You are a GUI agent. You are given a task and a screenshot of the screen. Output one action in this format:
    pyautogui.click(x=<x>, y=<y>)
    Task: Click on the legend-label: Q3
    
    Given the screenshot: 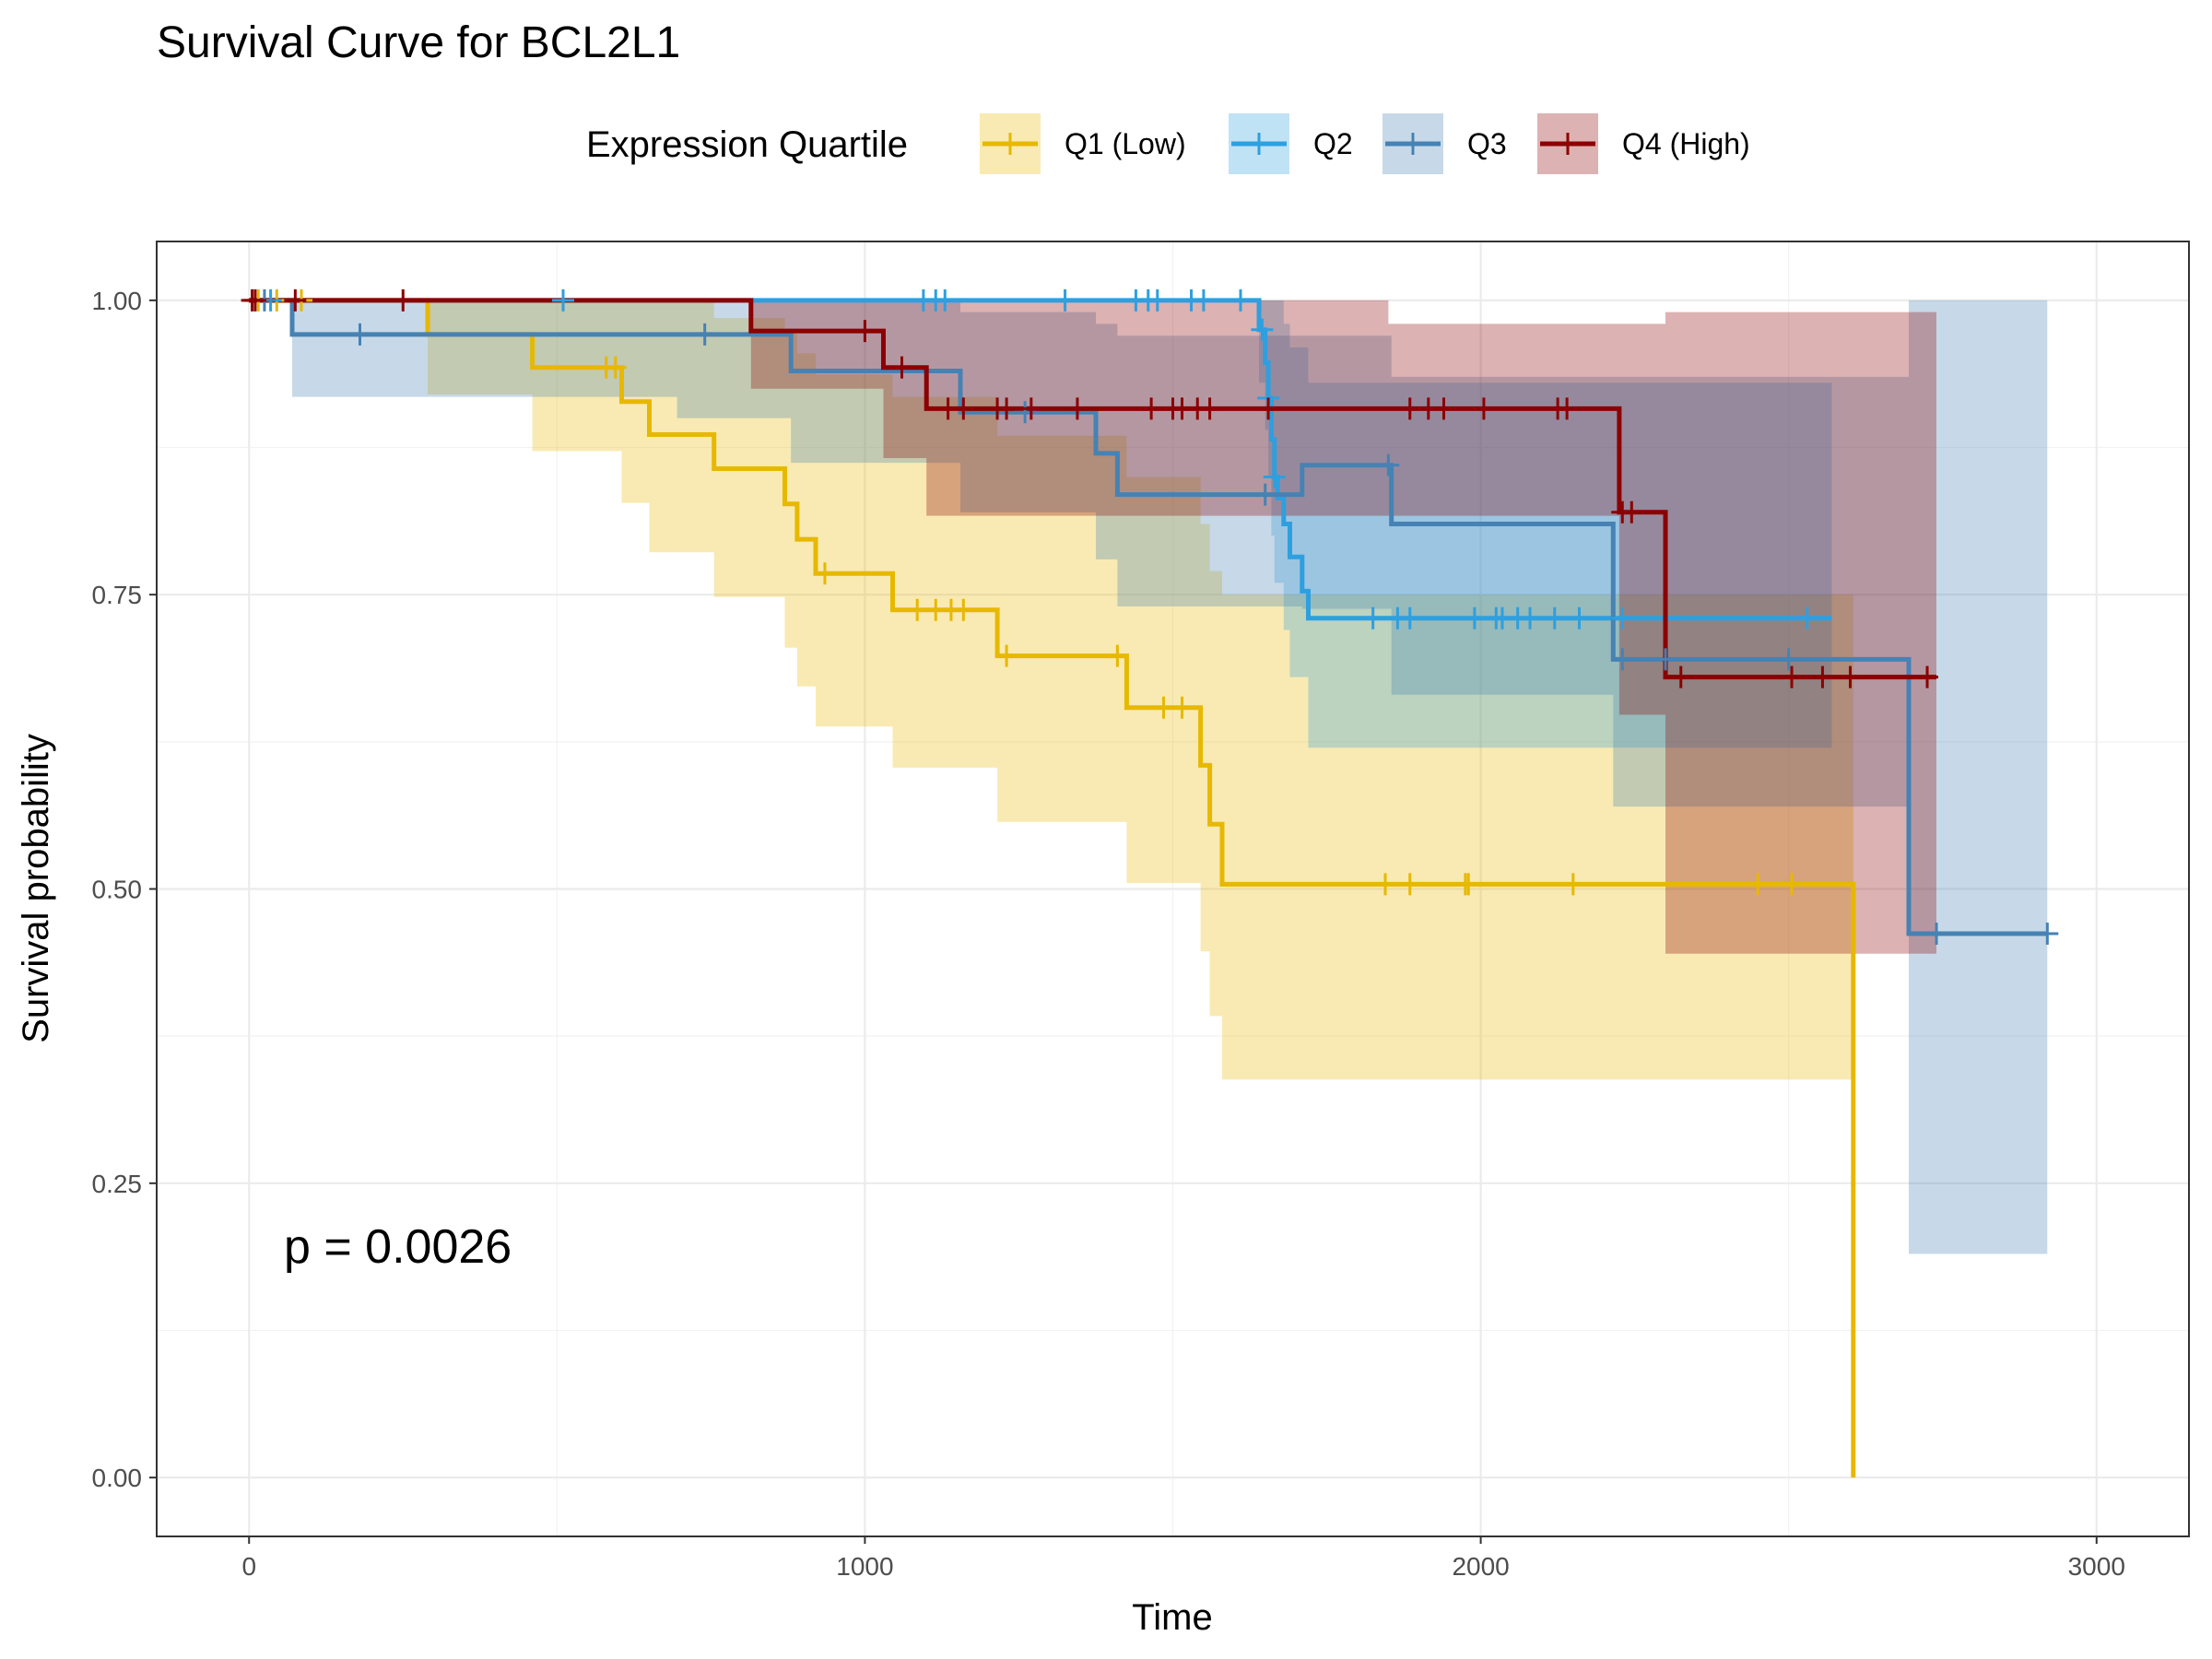 What is the action you would take?
    pyautogui.click(x=1487, y=143)
    